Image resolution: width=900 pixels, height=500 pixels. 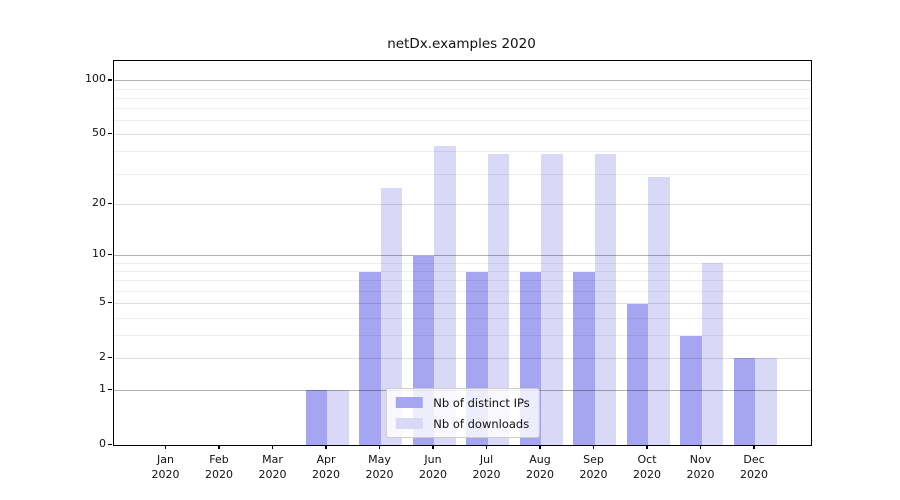 What do you see at coordinates (712, 354) in the screenshot?
I see `bar-downloads-nov` at bounding box center [712, 354].